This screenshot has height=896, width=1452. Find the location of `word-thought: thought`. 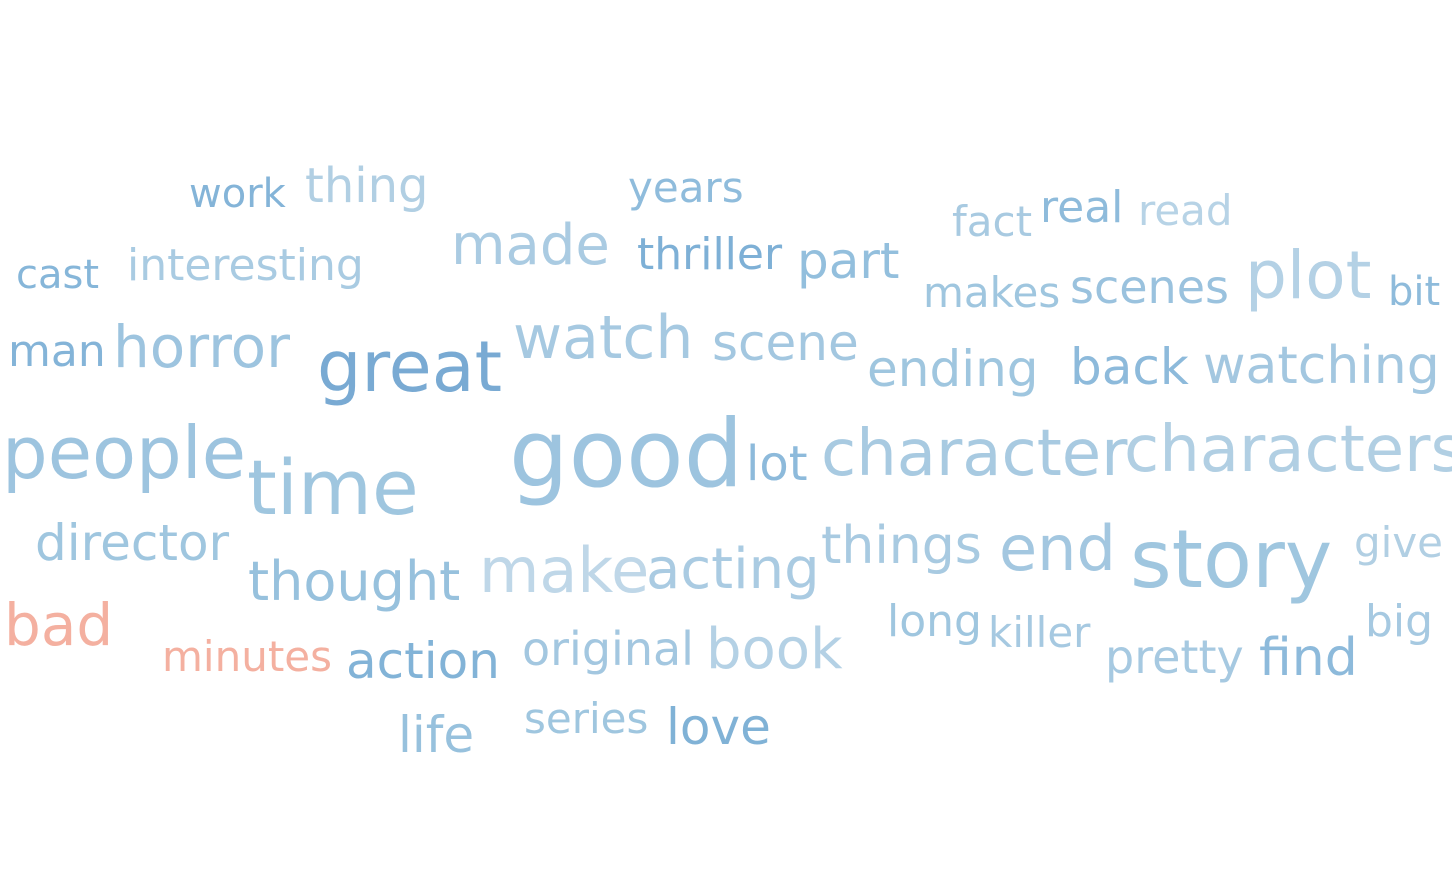

word-thought: thought is located at coordinates (354, 581).